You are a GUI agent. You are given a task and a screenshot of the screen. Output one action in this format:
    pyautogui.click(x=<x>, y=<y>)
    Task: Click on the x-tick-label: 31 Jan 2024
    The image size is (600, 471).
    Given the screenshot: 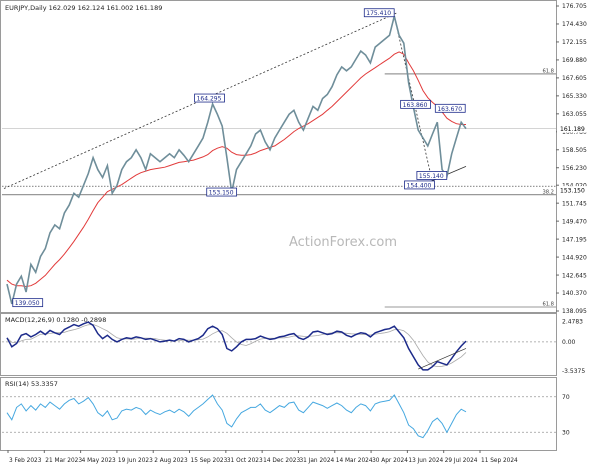 What is the action you would take?
    pyautogui.click(x=316, y=461)
    